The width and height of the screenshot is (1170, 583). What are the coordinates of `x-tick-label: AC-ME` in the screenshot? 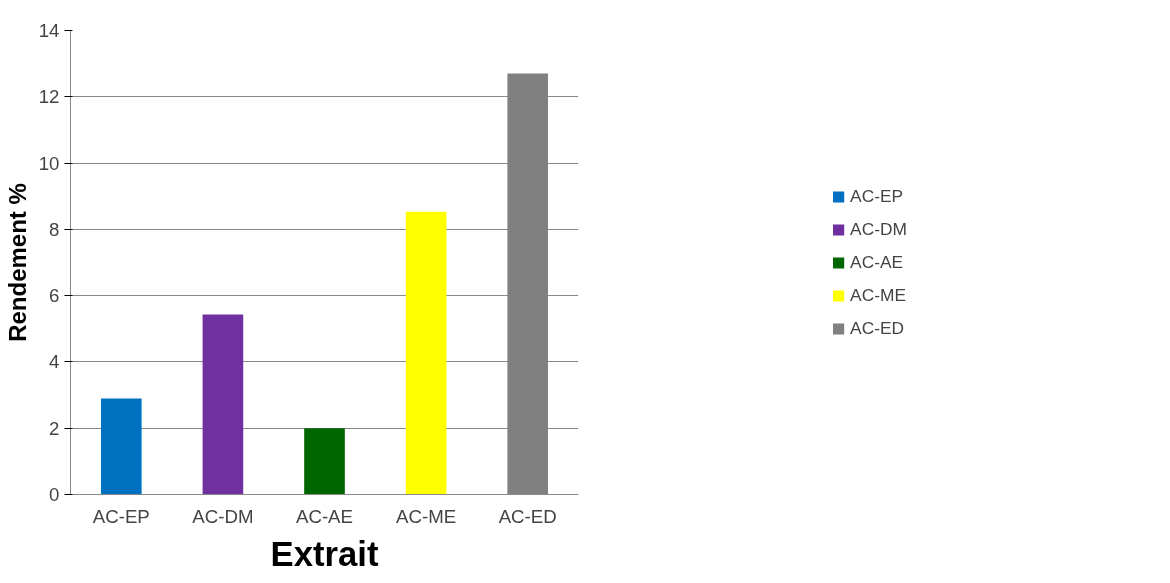 It's located at (426, 516).